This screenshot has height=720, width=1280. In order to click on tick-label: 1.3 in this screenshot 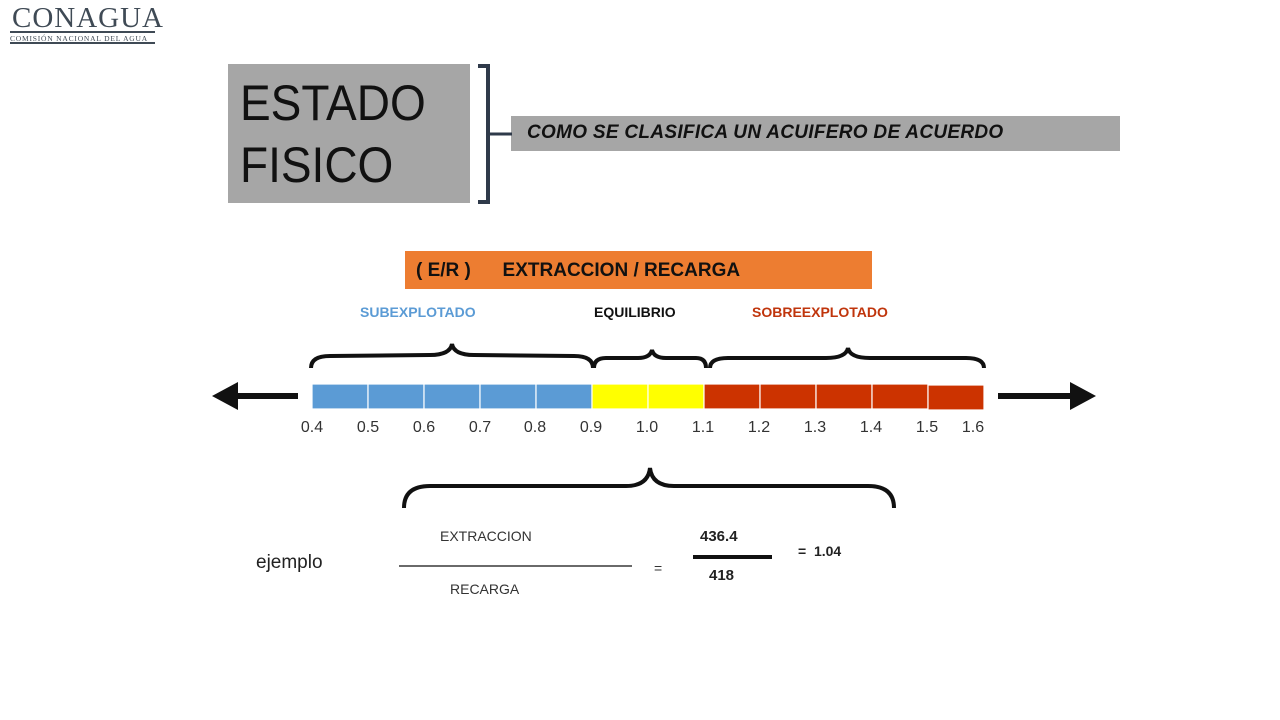, I will do `click(815, 427)`.